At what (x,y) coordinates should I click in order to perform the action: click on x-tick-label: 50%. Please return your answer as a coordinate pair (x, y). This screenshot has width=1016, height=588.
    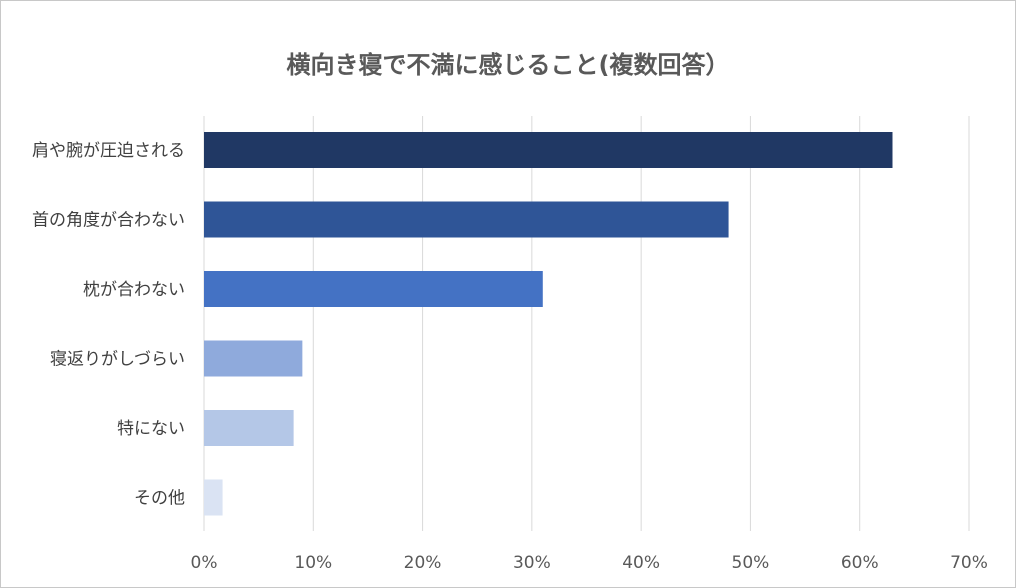
    Looking at the image, I should click on (751, 563).